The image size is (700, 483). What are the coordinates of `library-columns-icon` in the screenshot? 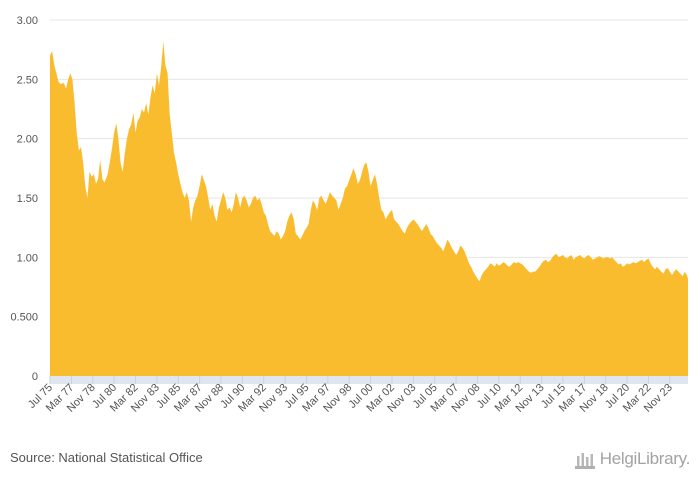 It's located at (584, 461).